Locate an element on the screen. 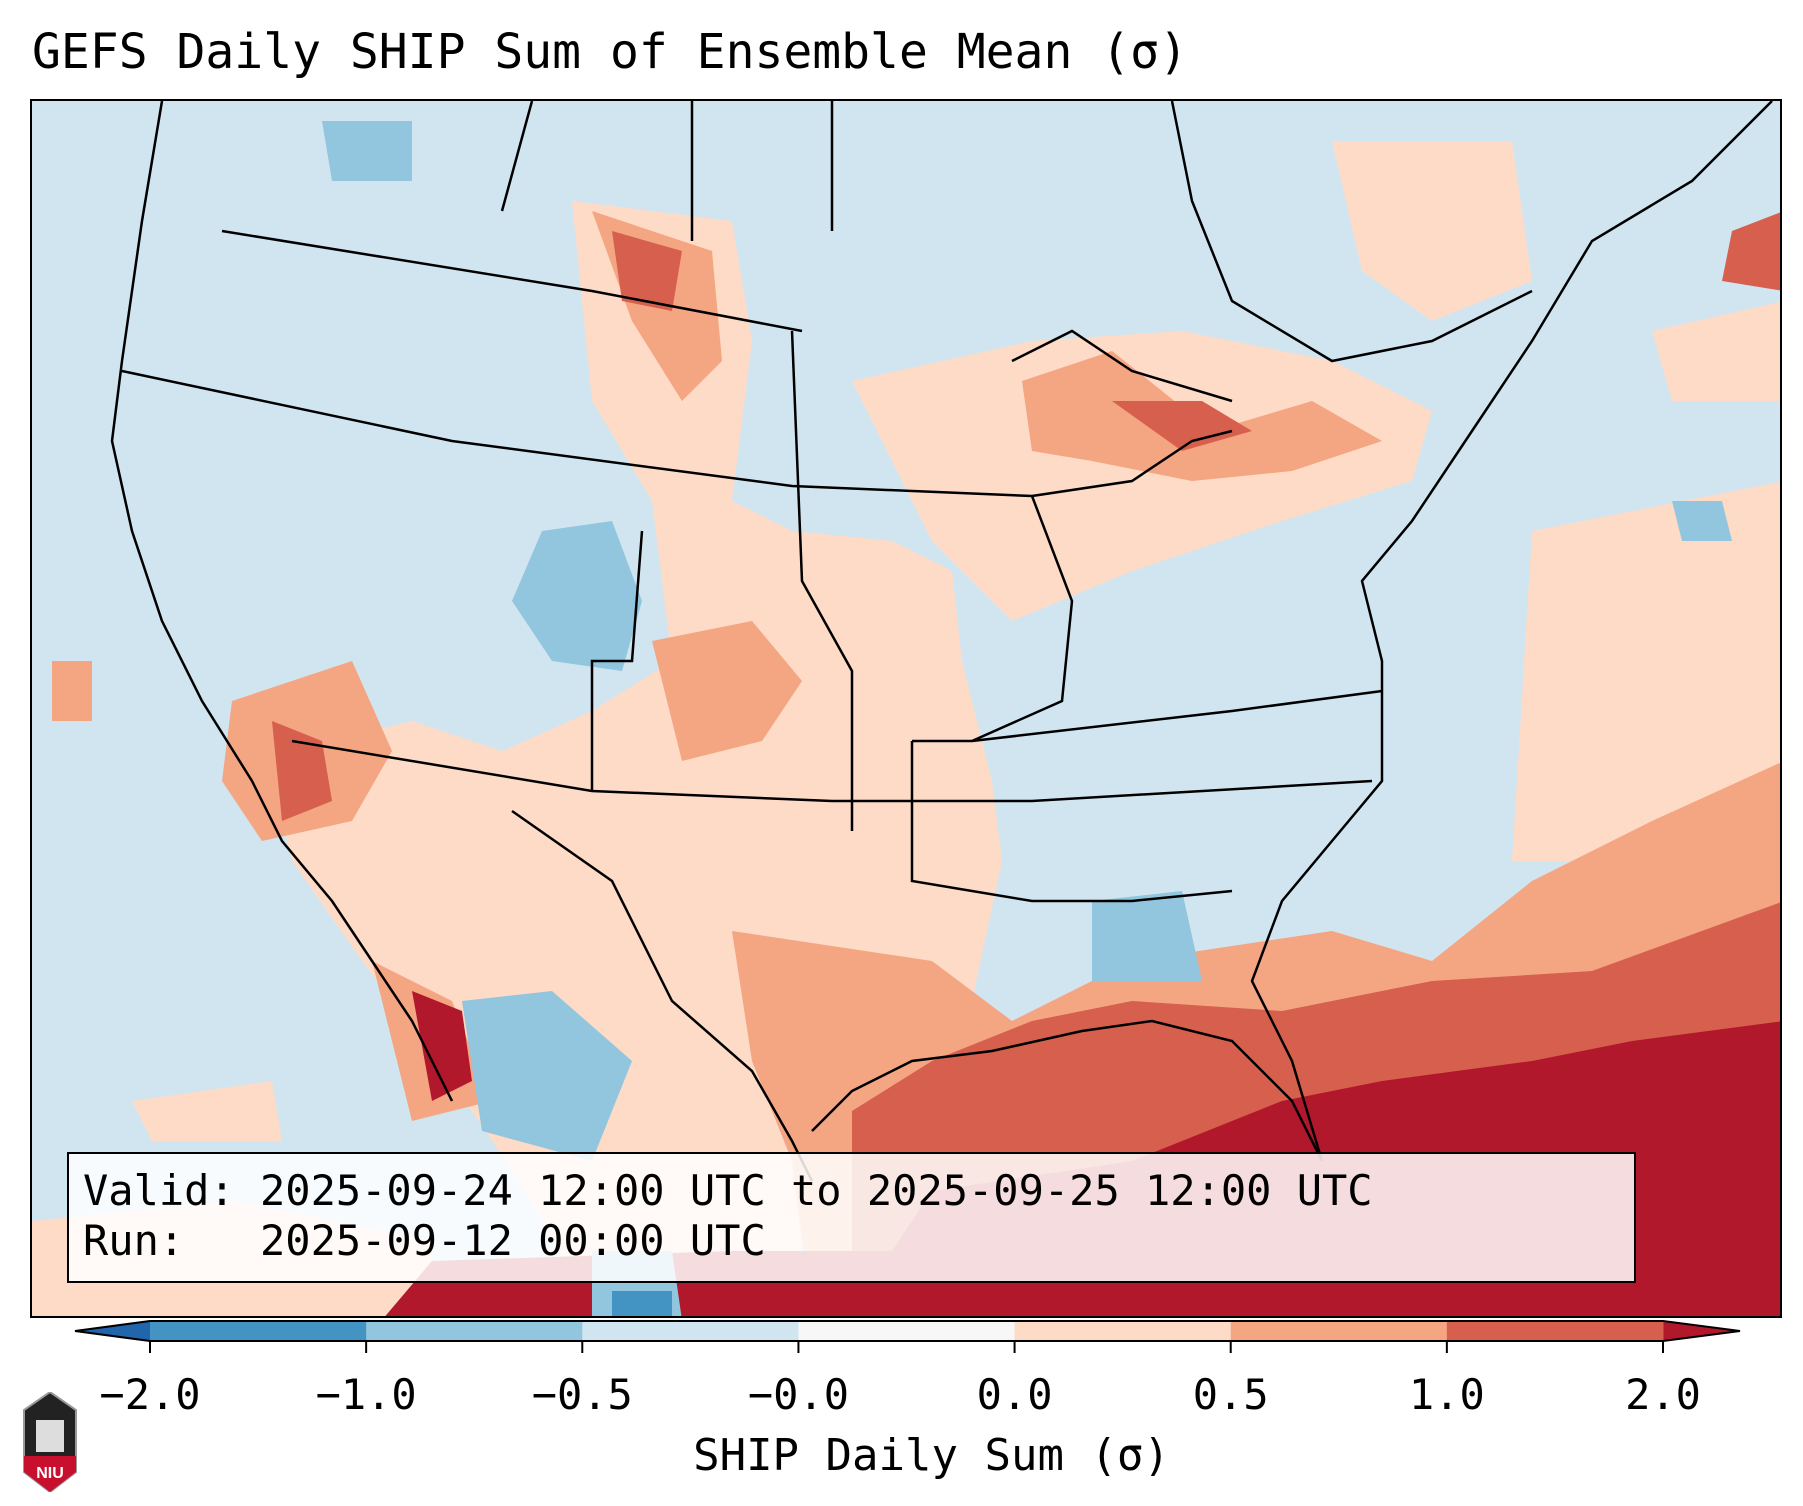  colorbar-tick-label: 1.0 is located at coordinates (1446, 1394).